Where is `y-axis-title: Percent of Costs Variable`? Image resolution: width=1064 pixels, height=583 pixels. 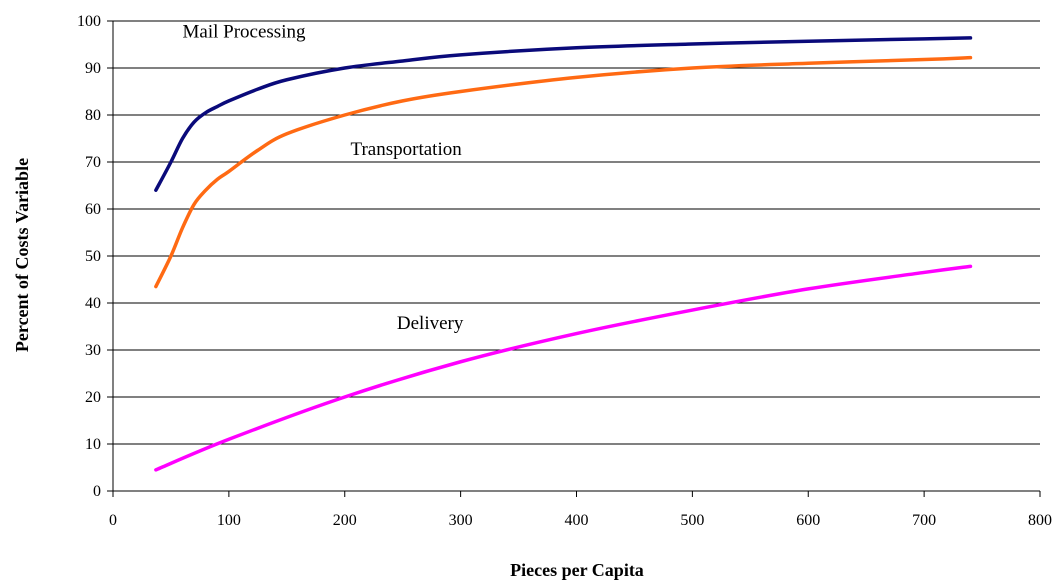 y-axis-title: Percent of Costs Variable is located at coordinates (22, 255).